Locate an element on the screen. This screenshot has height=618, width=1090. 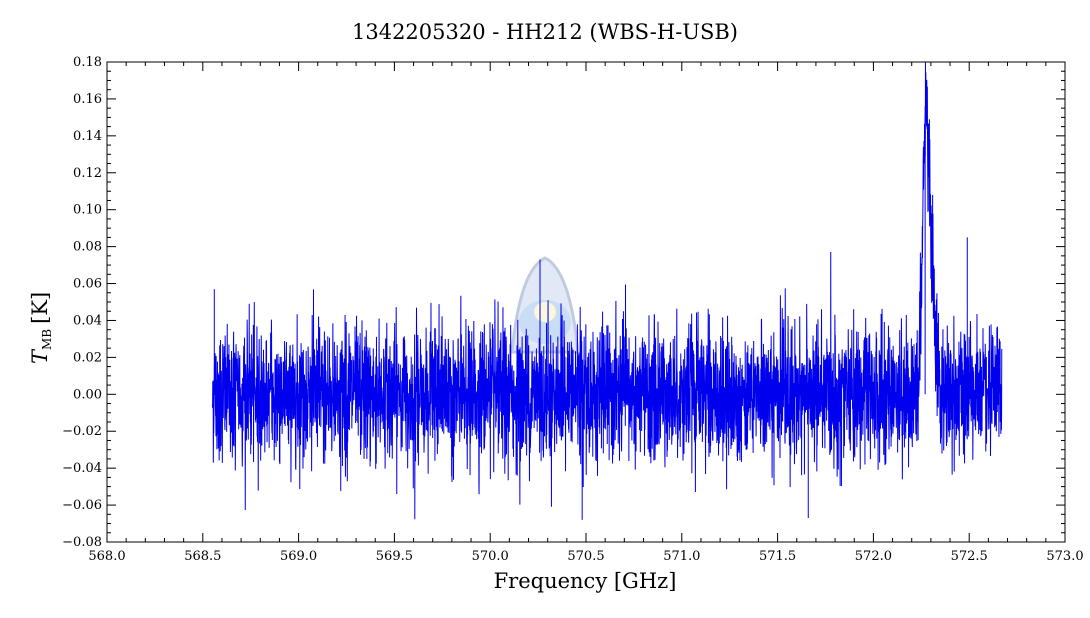
y-tick-label: 0.10 is located at coordinates (87, 210).